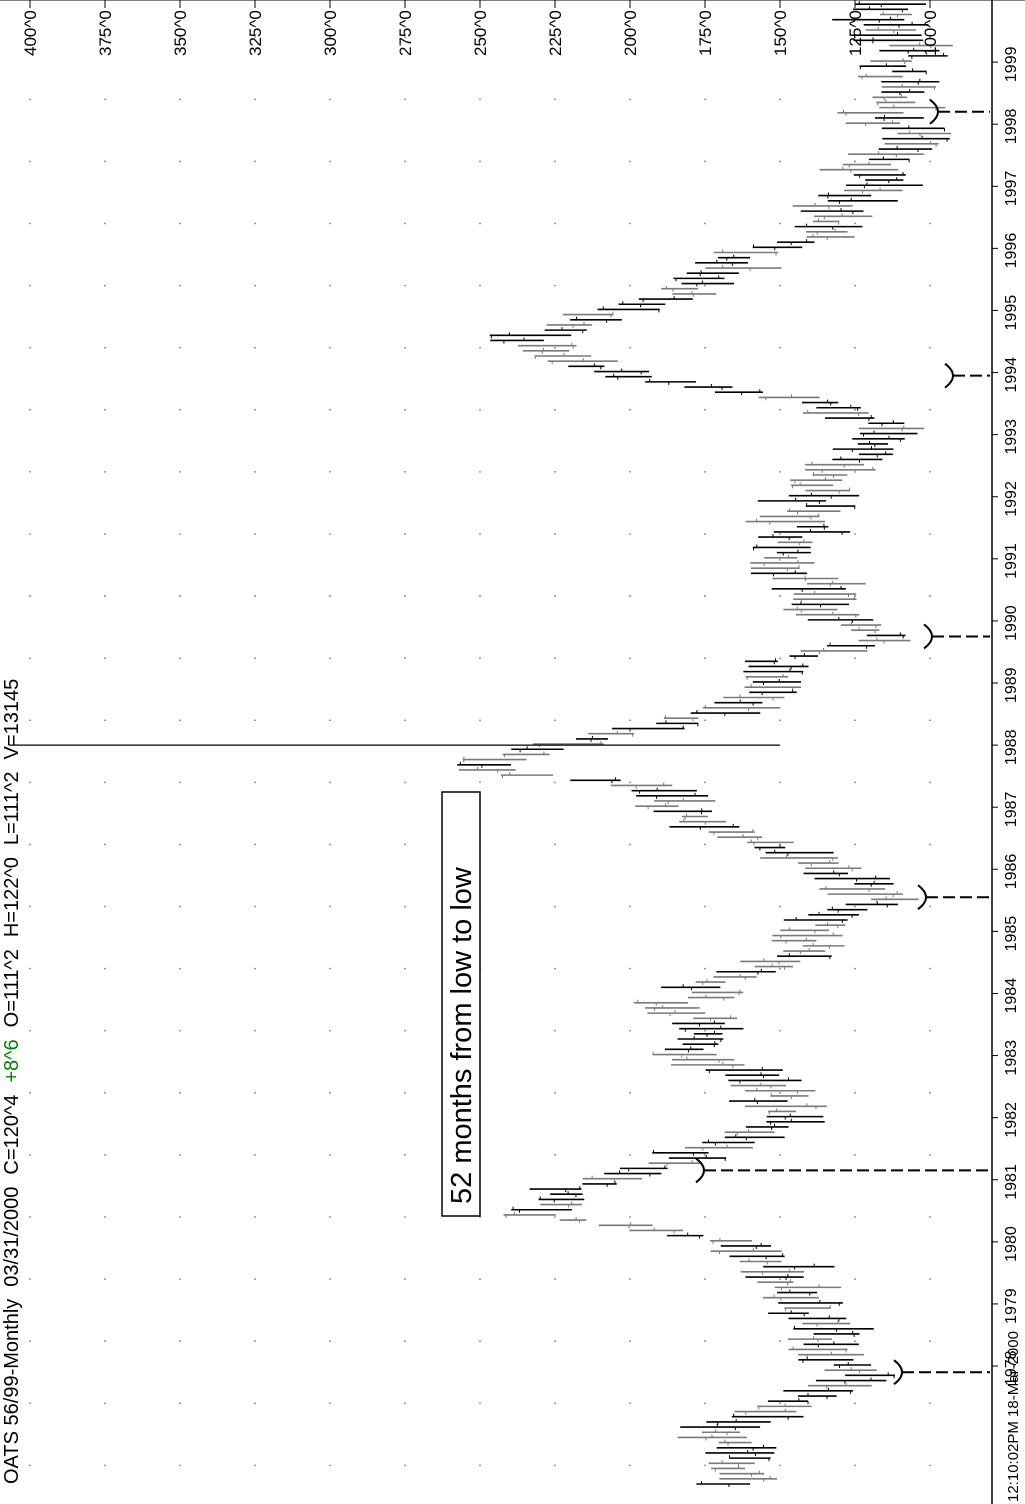 This screenshot has height=1504, width=1025. Describe the element at coordinates (1011, 189) in the screenshot. I see `x-tick-label: 1997` at that location.